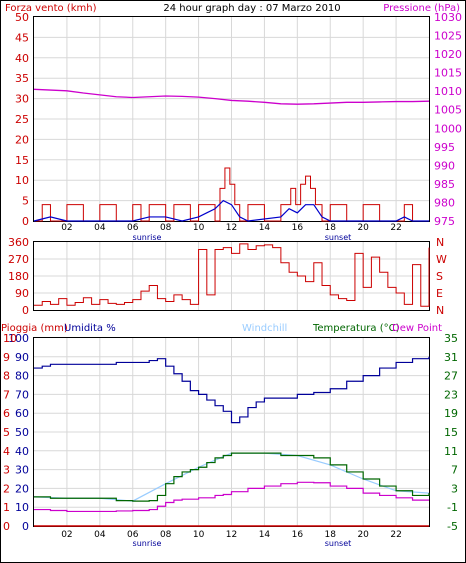 This screenshot has height=563, width=466. I want to click on wind-axis-title: Forza vento (kmh), so click(51, 8).